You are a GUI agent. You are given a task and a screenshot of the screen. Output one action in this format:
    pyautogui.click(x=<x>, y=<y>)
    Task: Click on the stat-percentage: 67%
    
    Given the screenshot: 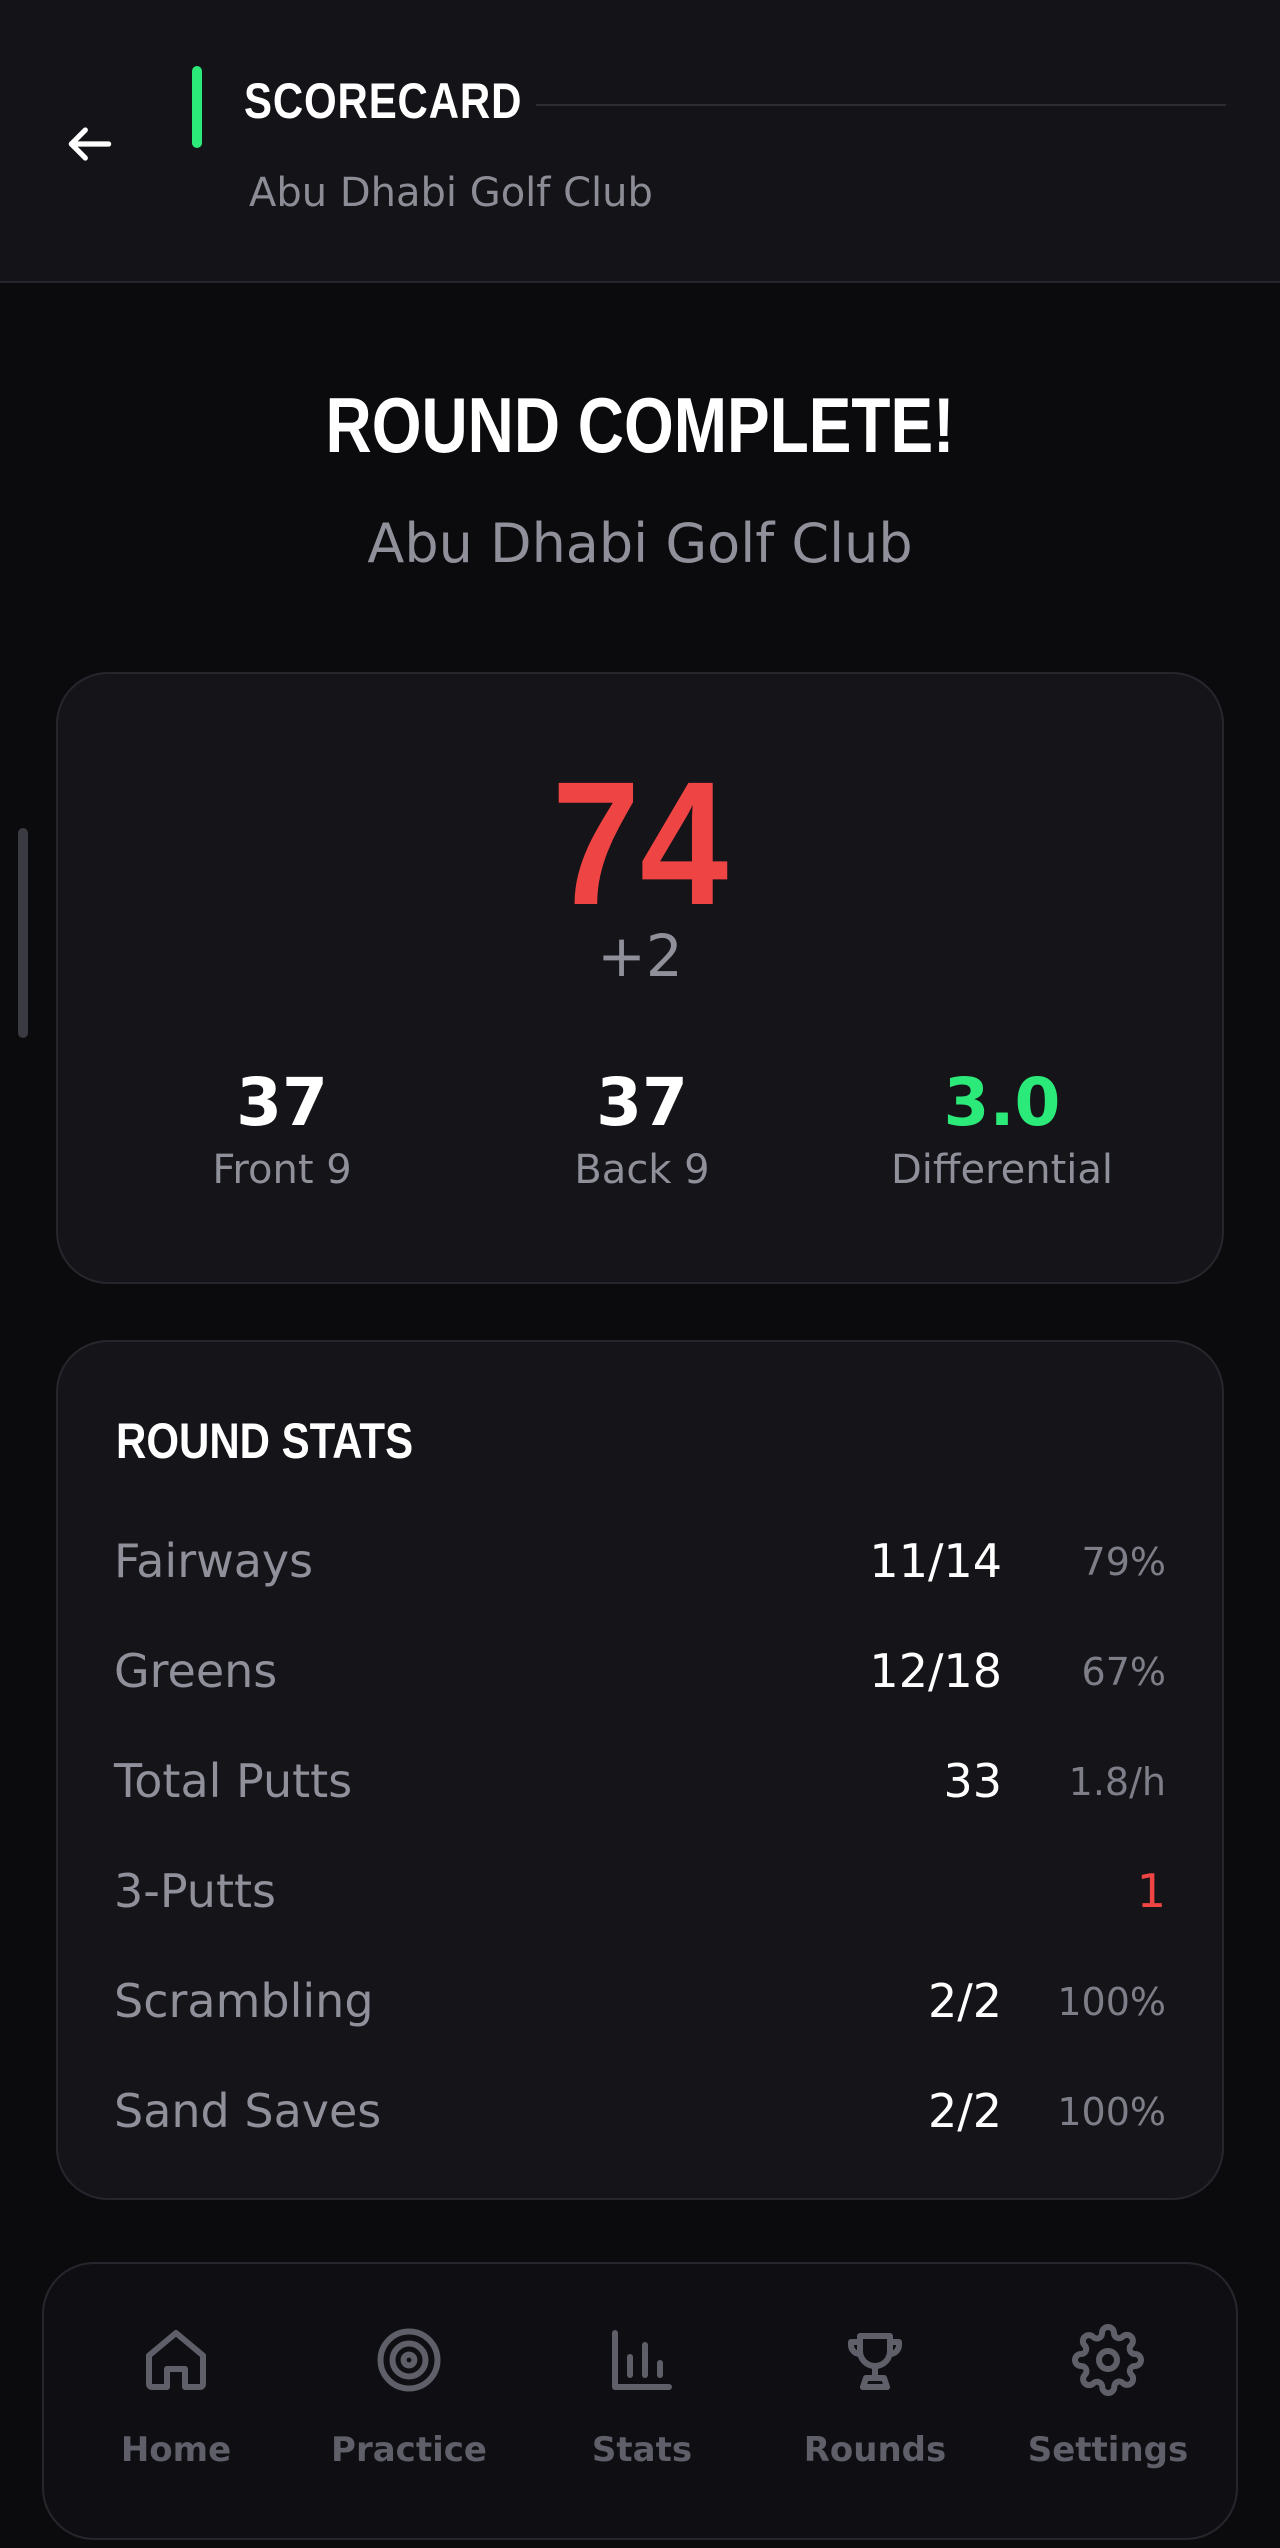 What is the action you would take?
    pyautogui.click(x=1123, y=1672)
    